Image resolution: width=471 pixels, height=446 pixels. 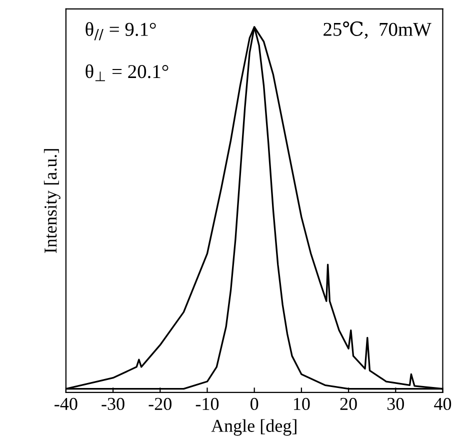 I want to click on x-axis-title: Angle [deg], so click(x=253, y=427).